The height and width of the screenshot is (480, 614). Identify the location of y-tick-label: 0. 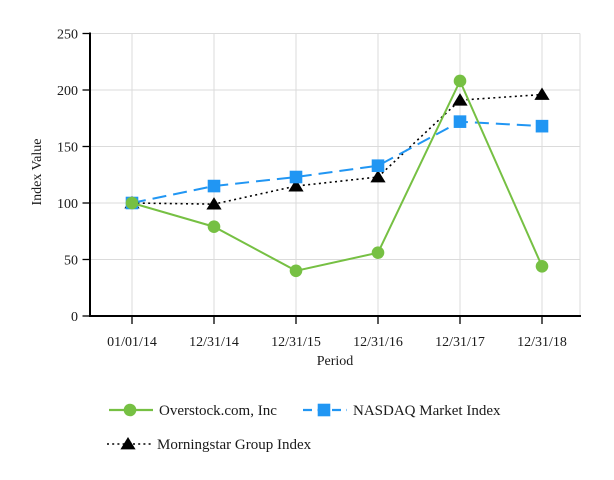
(74, 317).